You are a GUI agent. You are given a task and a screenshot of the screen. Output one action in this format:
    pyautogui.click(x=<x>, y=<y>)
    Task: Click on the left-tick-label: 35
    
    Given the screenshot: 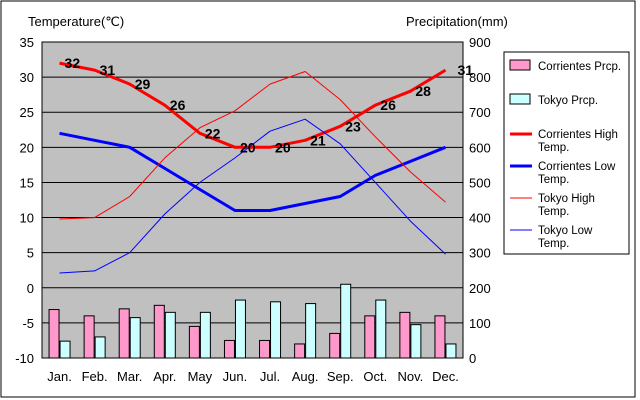 What is the action you would take?
    pyautogui.click(x=27, y=42)
    